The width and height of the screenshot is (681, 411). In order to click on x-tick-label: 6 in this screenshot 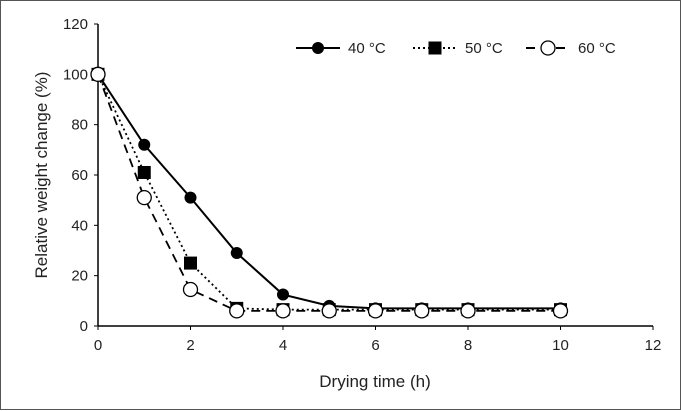, I will do `click(375, 345)`.